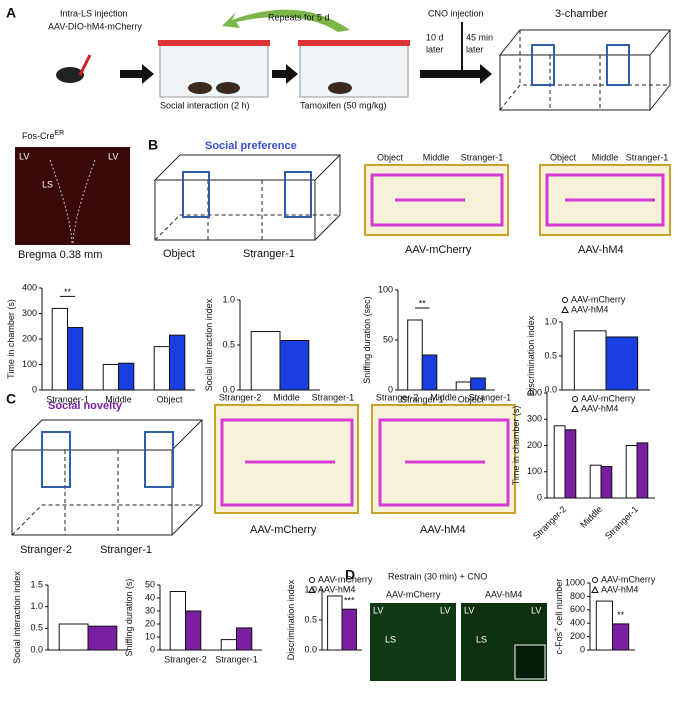 The image size is (679, 701). Describe the element at coordinates (367, 339) in the screenshot. I see `y-axis-label: Sniffing duration (sec)` at that location.